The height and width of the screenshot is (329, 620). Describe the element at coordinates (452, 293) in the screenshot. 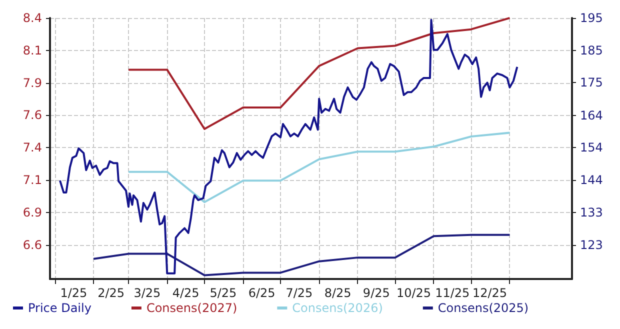

I see `x-tick-label: 11/25` at that location.